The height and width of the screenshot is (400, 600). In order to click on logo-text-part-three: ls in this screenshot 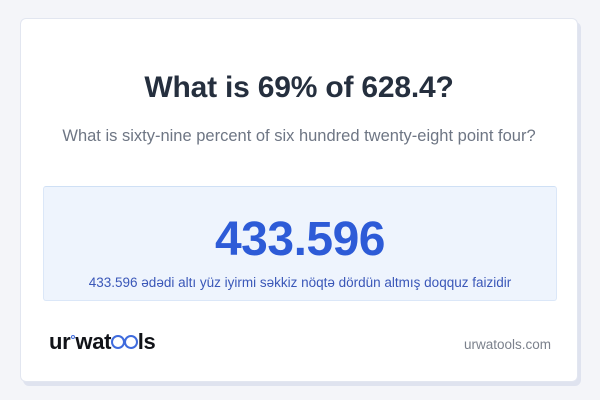, I will do `click(146, 341)`.